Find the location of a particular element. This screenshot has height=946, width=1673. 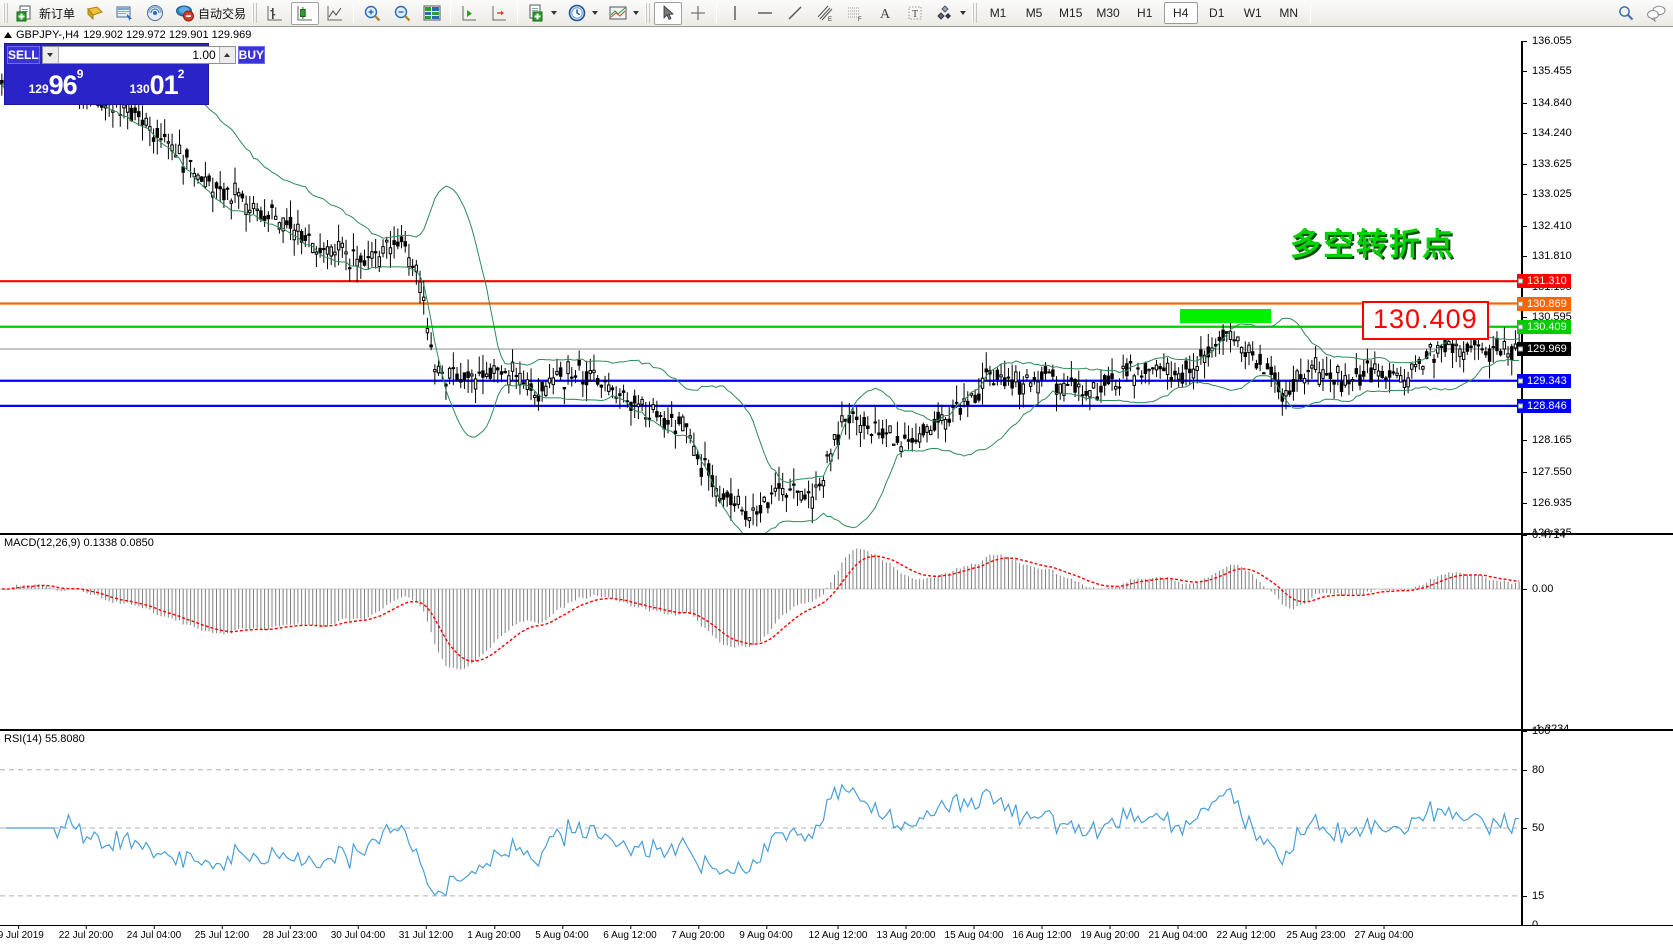

time-axis-tick: 25 Jul 12:00 is located at coordinates (222, 933).